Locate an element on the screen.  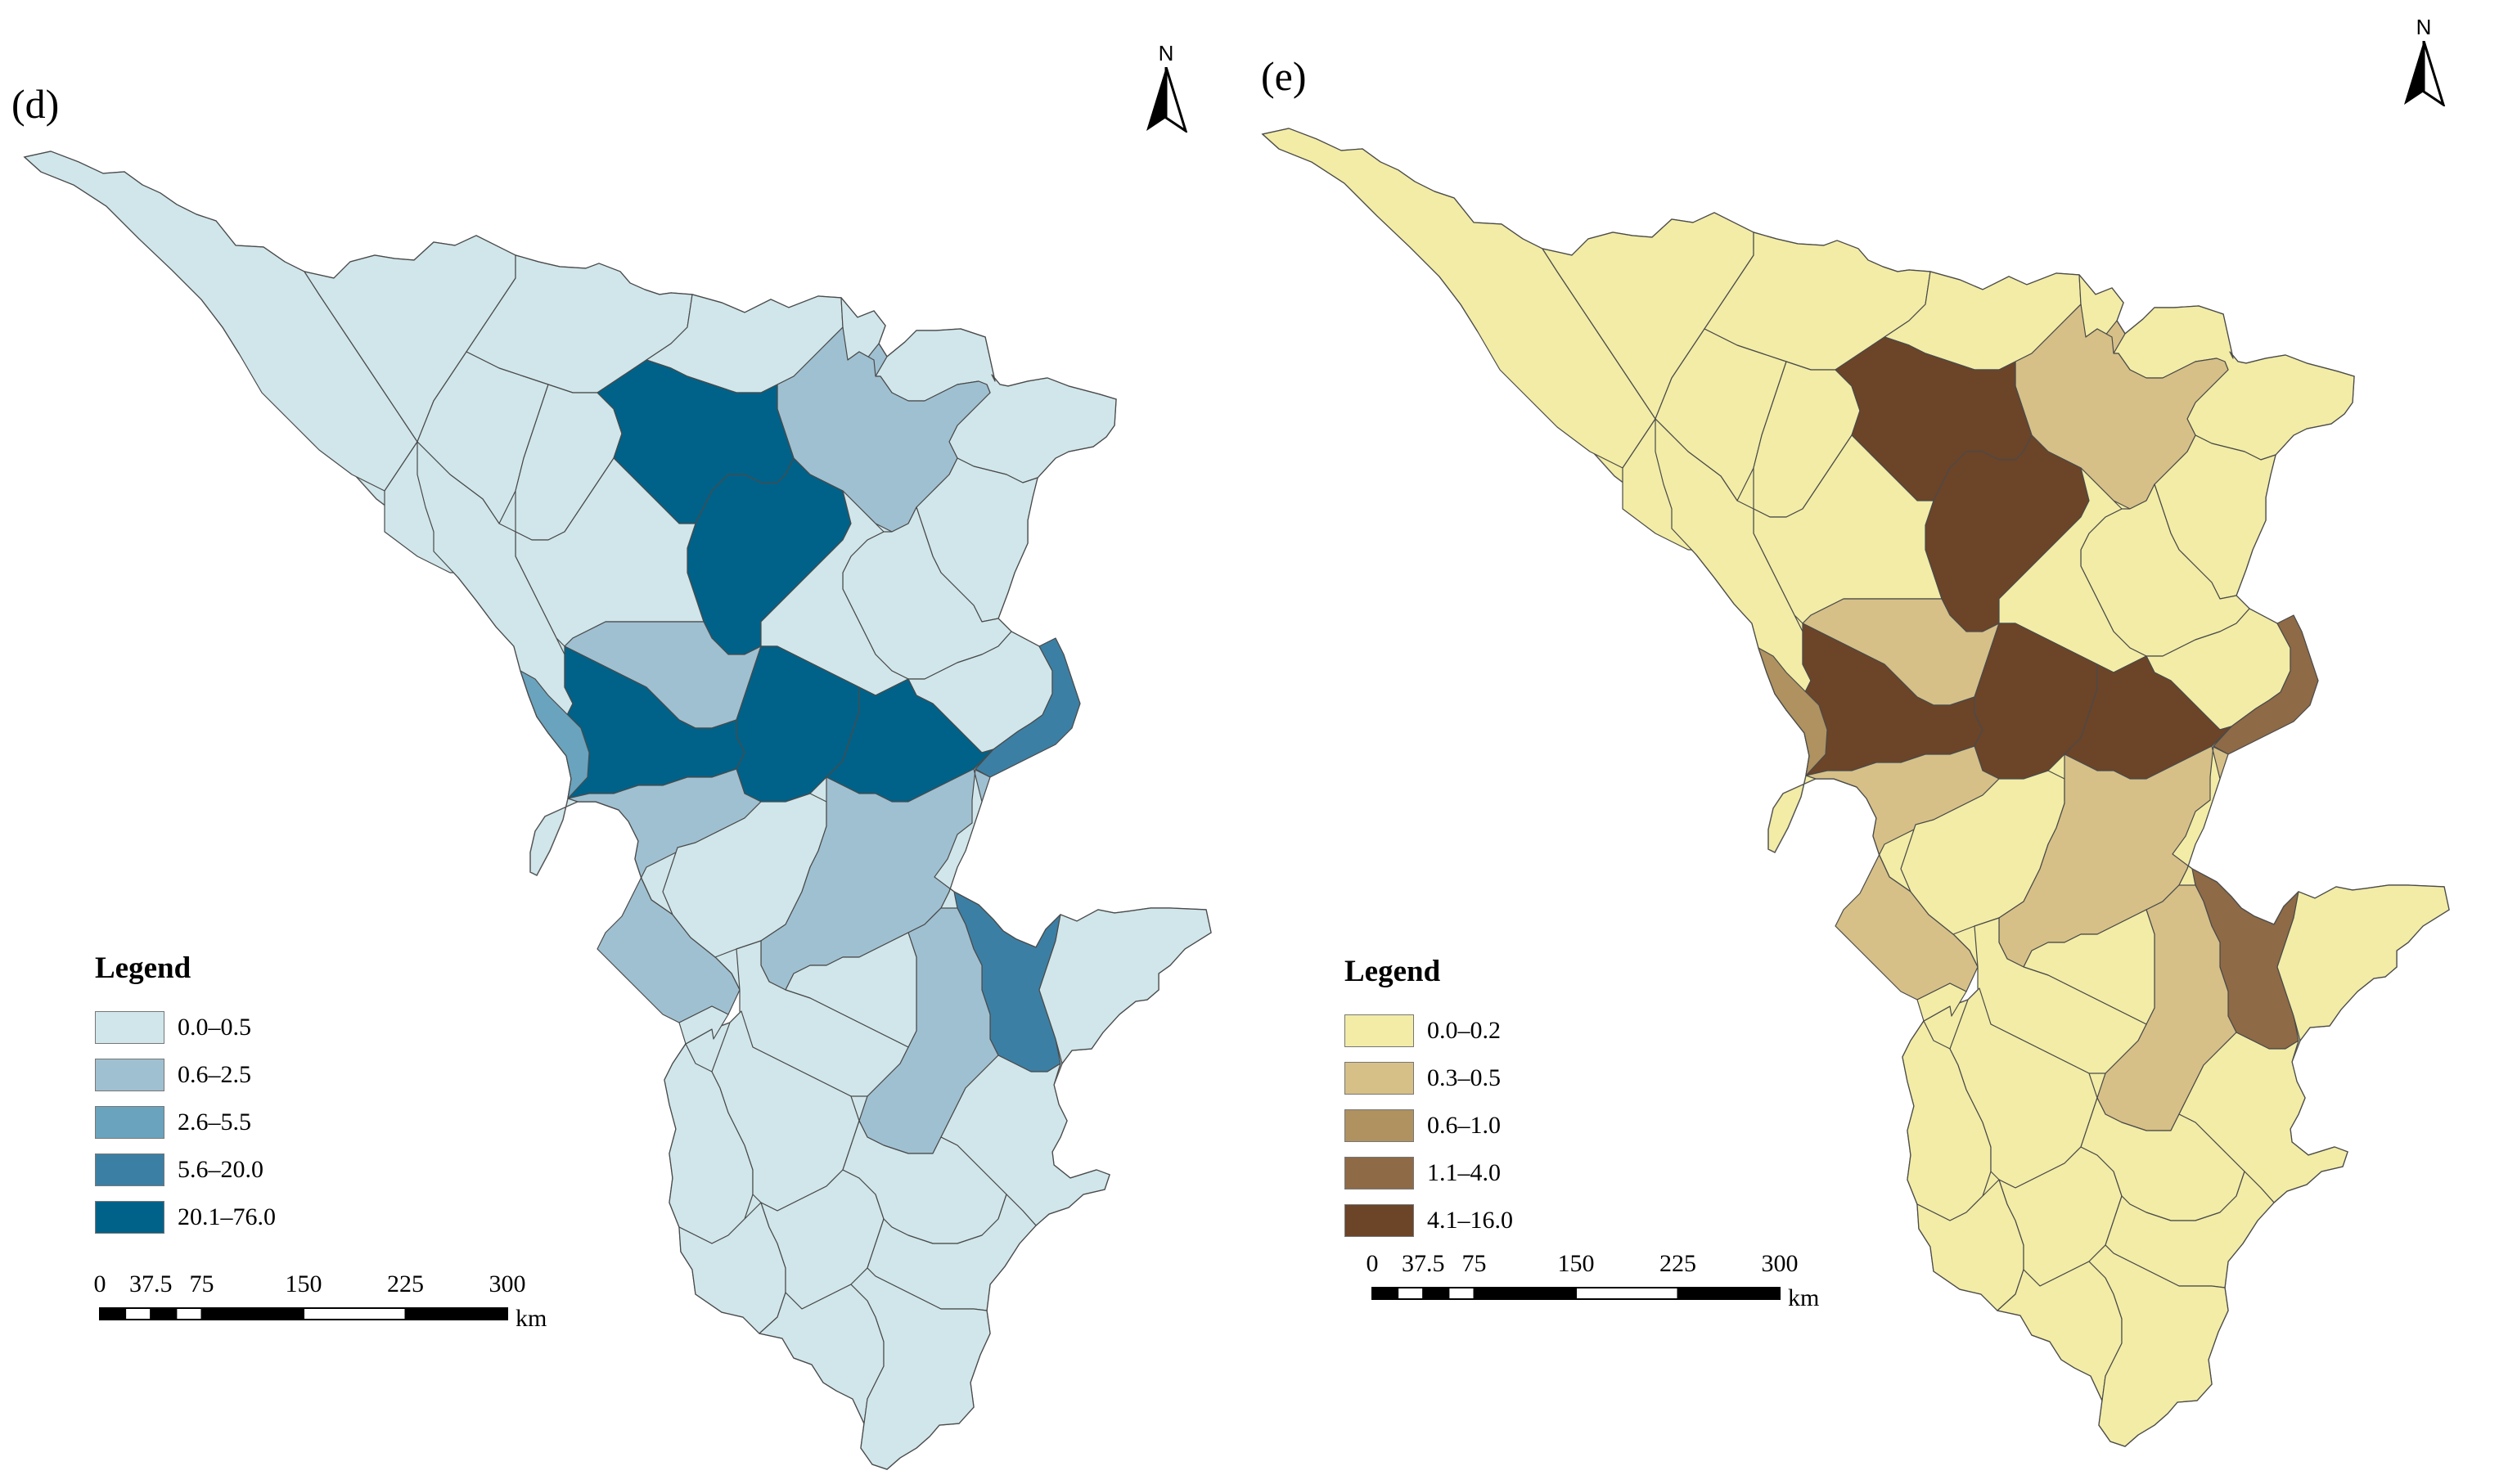
panel-label: (d) is located at coordinates (35, 104).